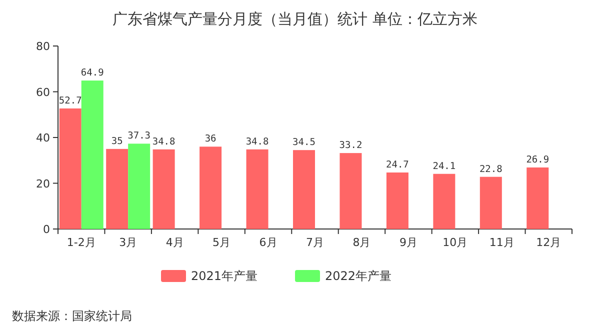 The width and height of the screenshot is (590, 330). I want to click on legend-label: 2022年产量, so click(358, 276).